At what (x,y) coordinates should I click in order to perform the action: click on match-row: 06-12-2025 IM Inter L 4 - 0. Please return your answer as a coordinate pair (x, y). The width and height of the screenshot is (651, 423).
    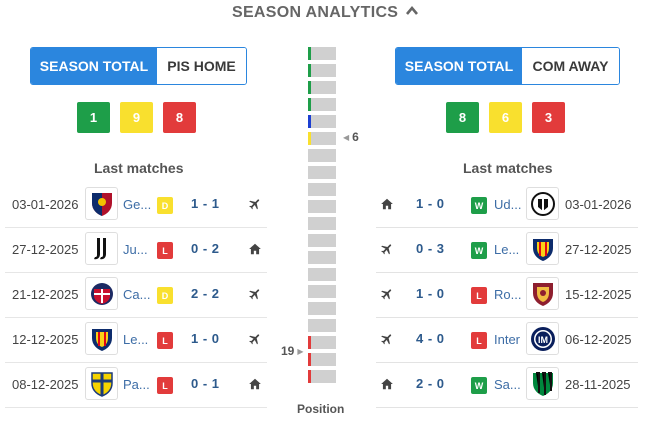
    Looking at the image, I should click on (507, 340).